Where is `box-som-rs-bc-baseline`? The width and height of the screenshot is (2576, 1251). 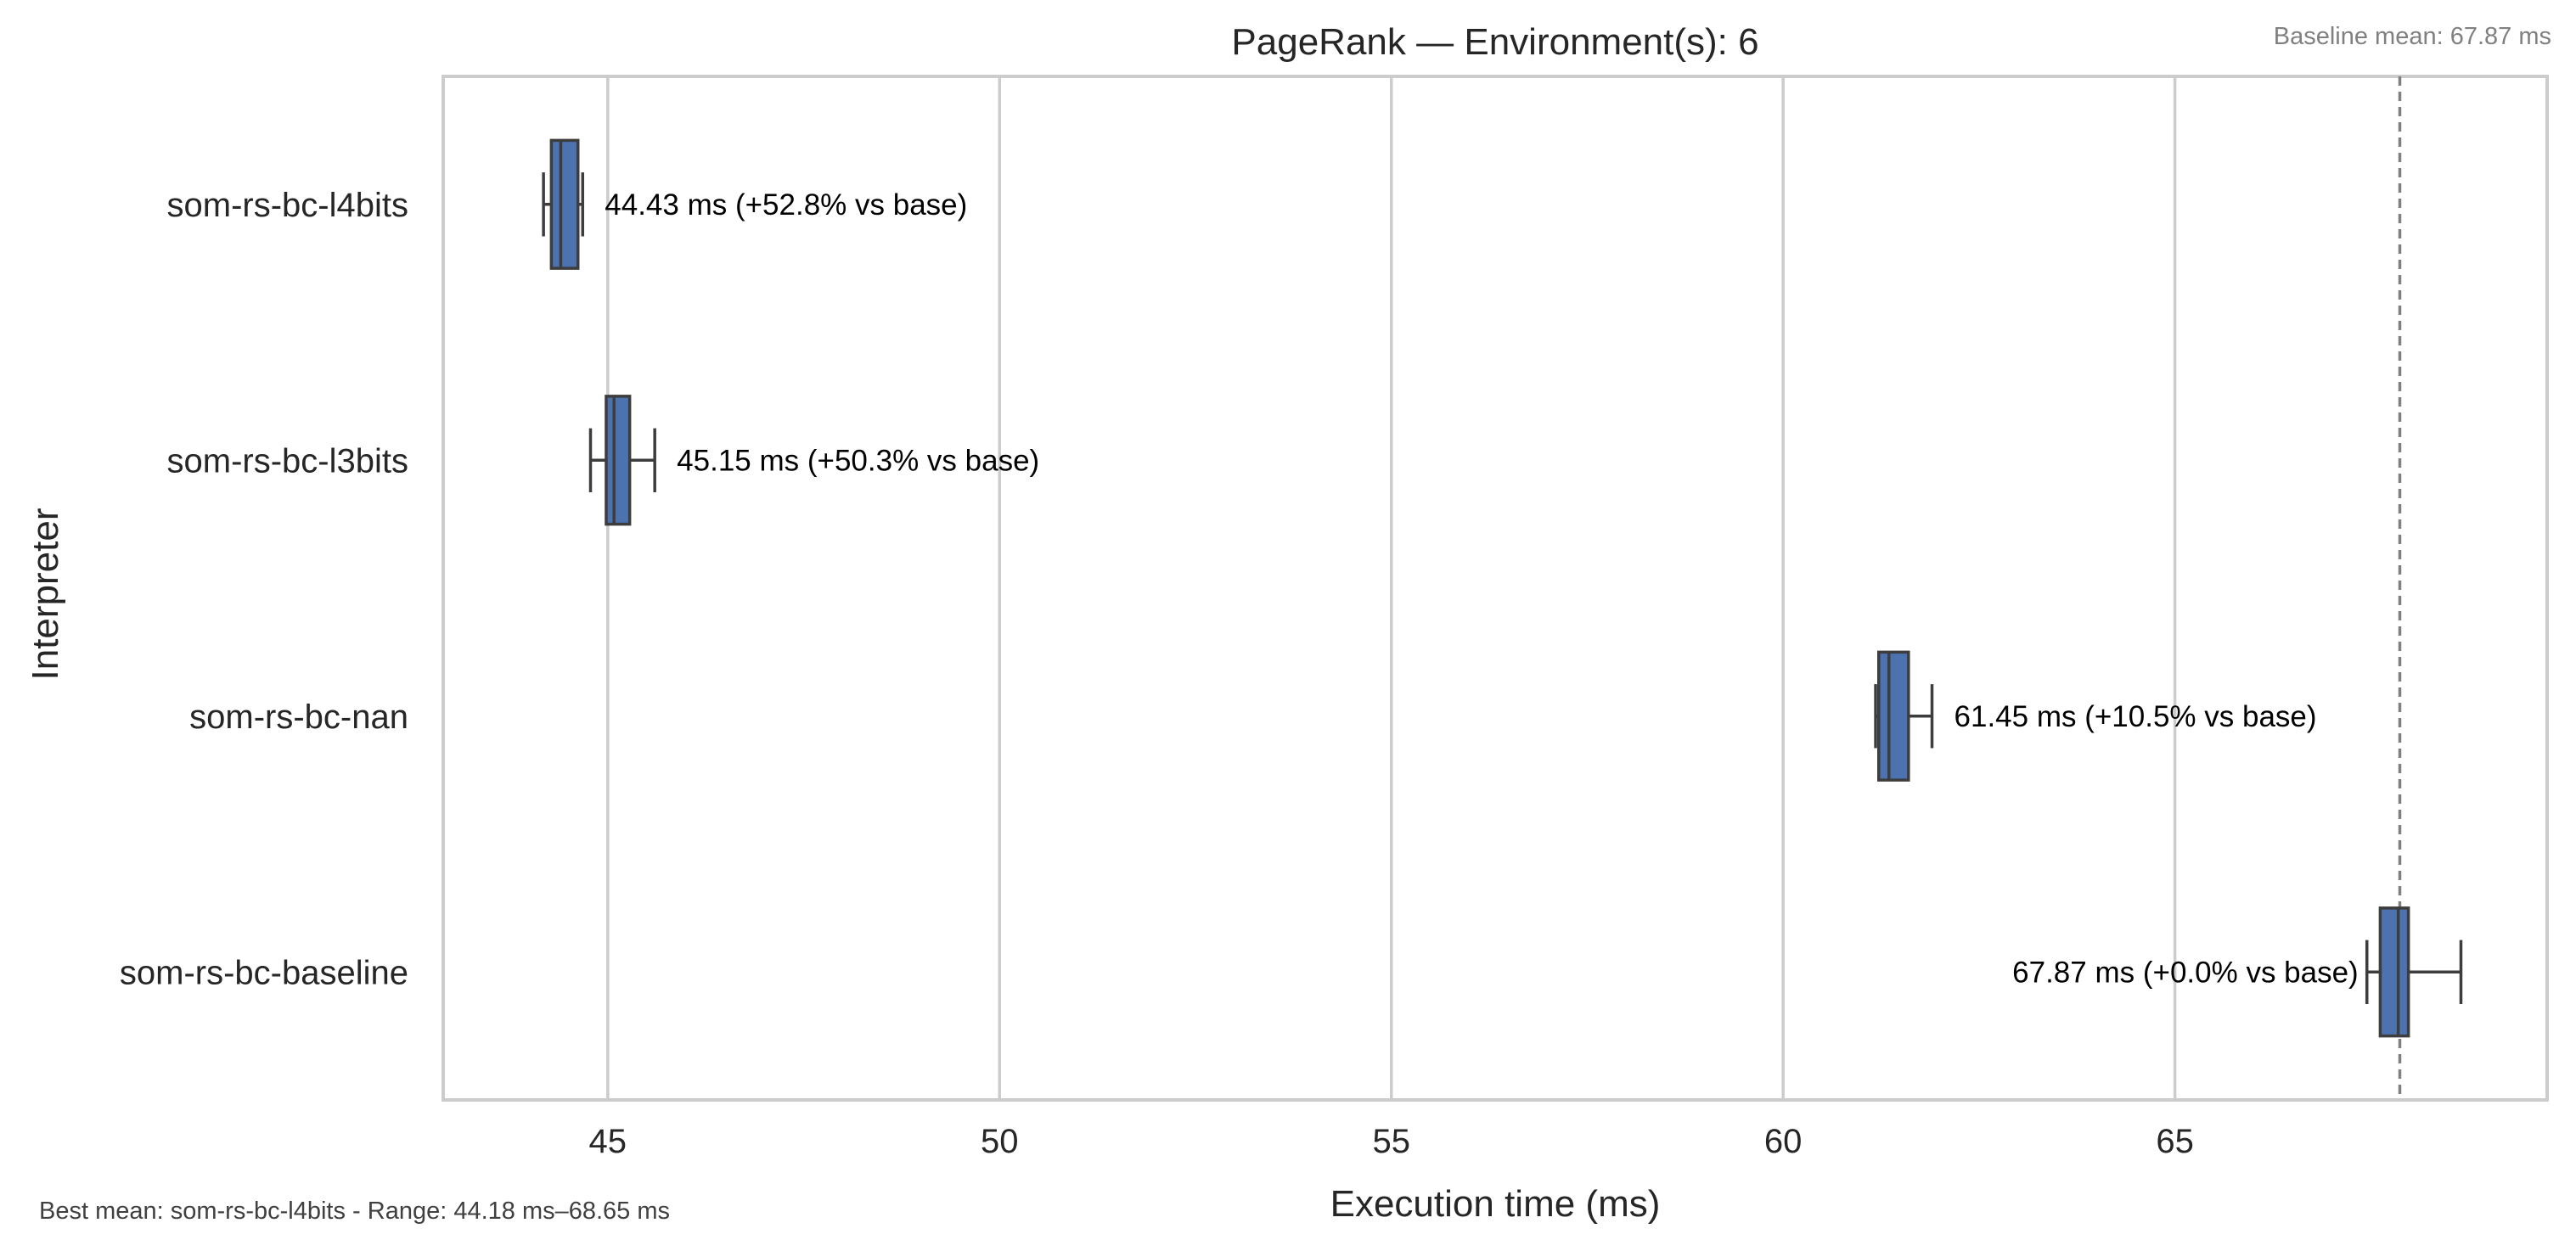
box-som-rs-bc-baseline is located at coordinates (2414, 972).